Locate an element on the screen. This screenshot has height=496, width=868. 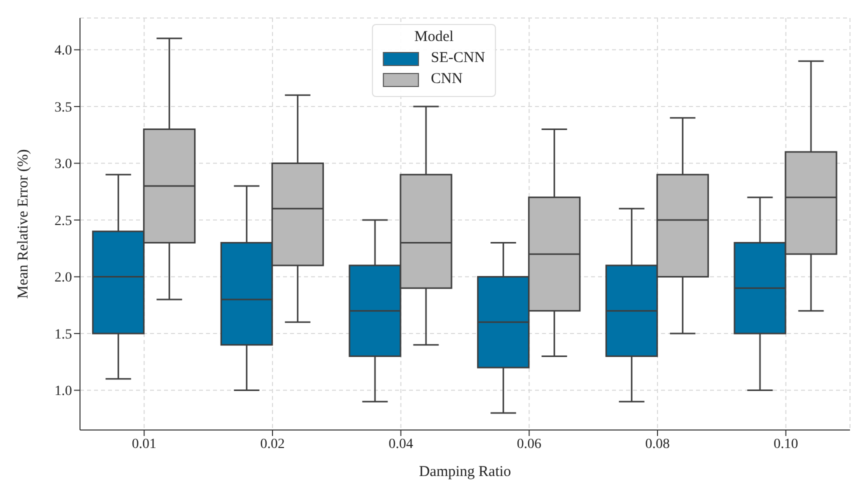
x-tick-label: 0.06 is located at coordinates (529, 444).